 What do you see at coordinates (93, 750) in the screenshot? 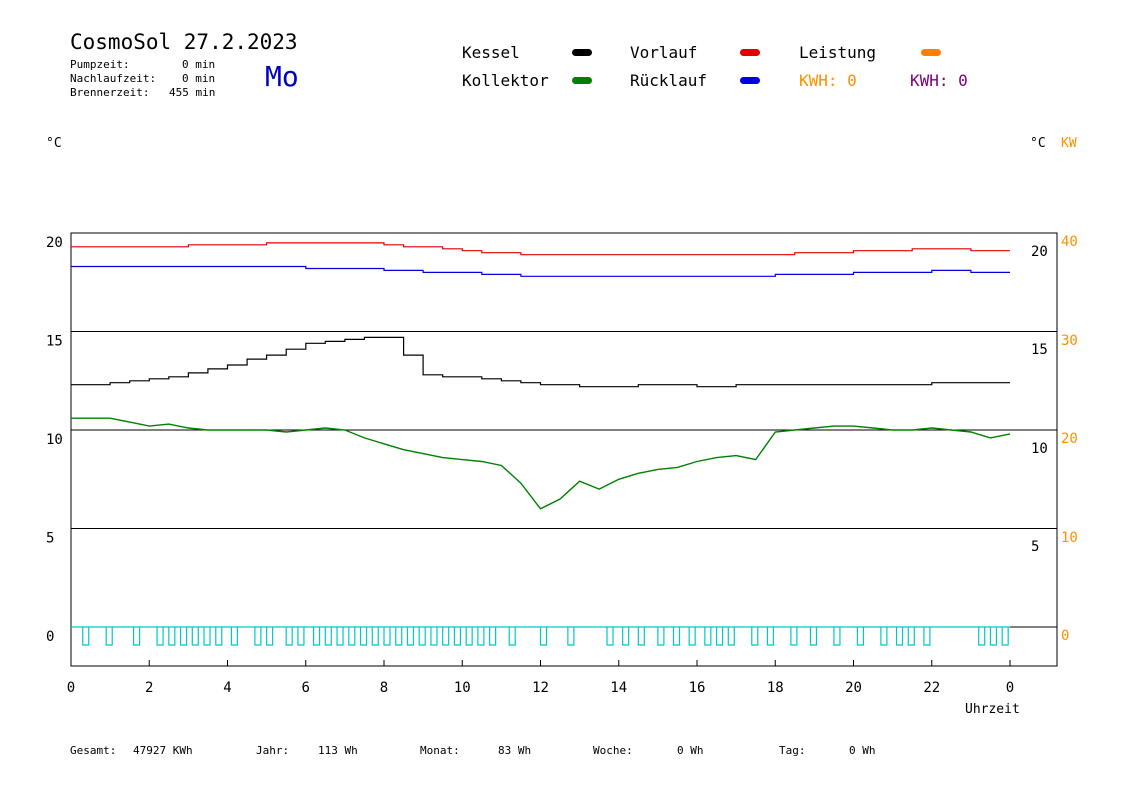
I see `footer-gesamt-label: Gesamt:` at bounding box center [93, 750].